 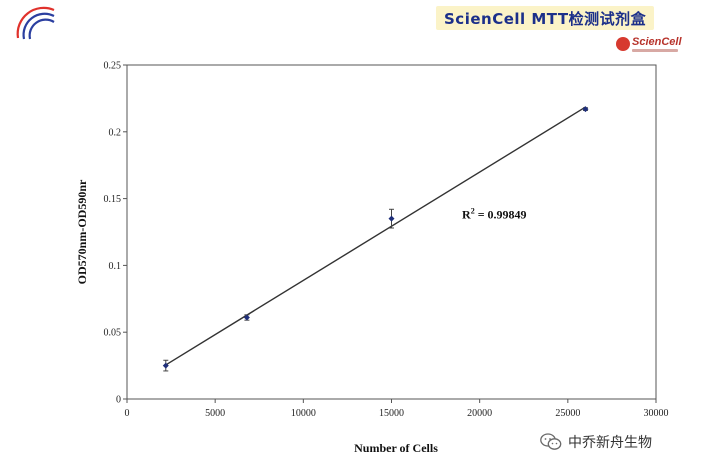 I want to click on r-squared-base: R, so click(x=466, y=215).